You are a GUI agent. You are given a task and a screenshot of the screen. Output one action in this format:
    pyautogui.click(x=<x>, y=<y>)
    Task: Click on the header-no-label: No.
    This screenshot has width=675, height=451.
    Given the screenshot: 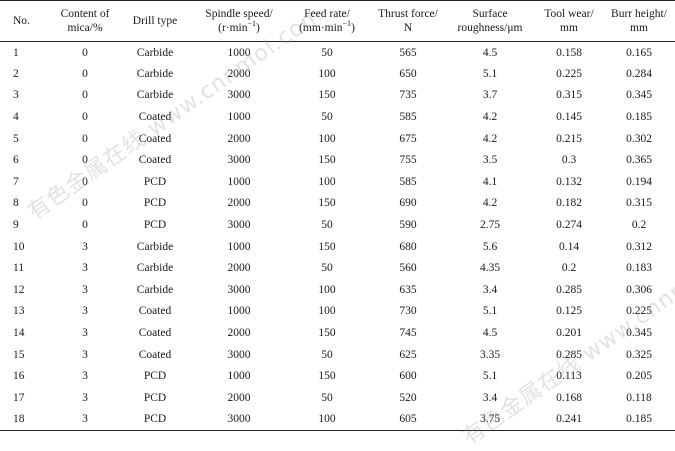 What is the action you would take?
    pyautogui.click(x=21, y=21)
    